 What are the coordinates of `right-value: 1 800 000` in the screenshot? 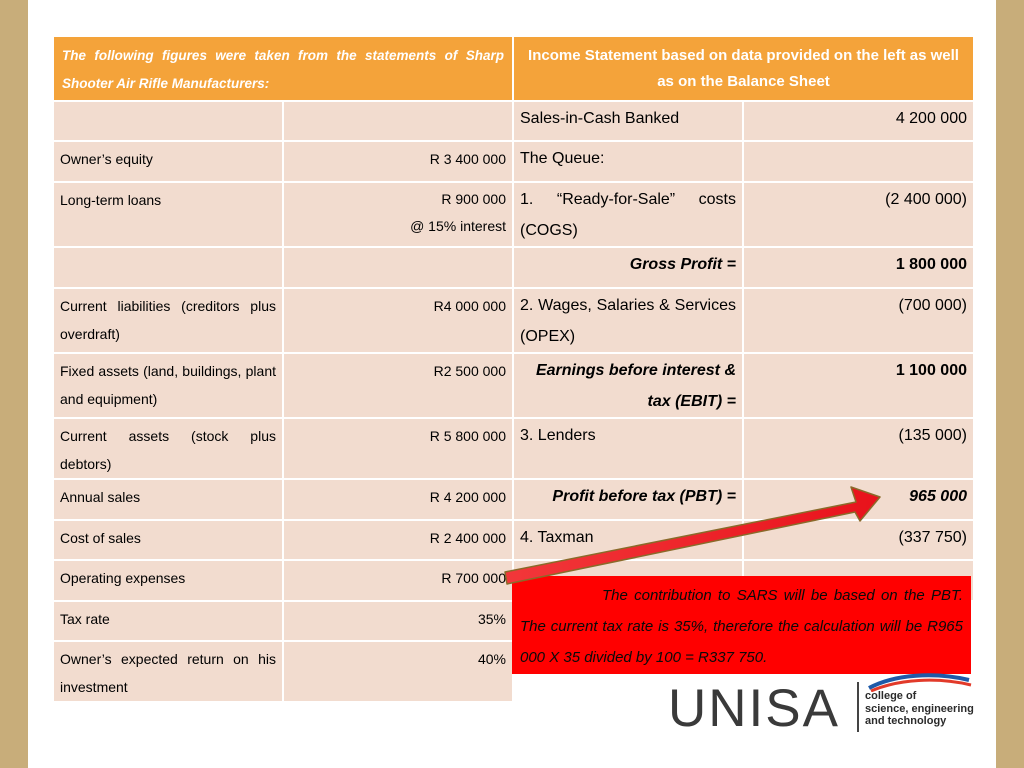 It's located at (858, 267).